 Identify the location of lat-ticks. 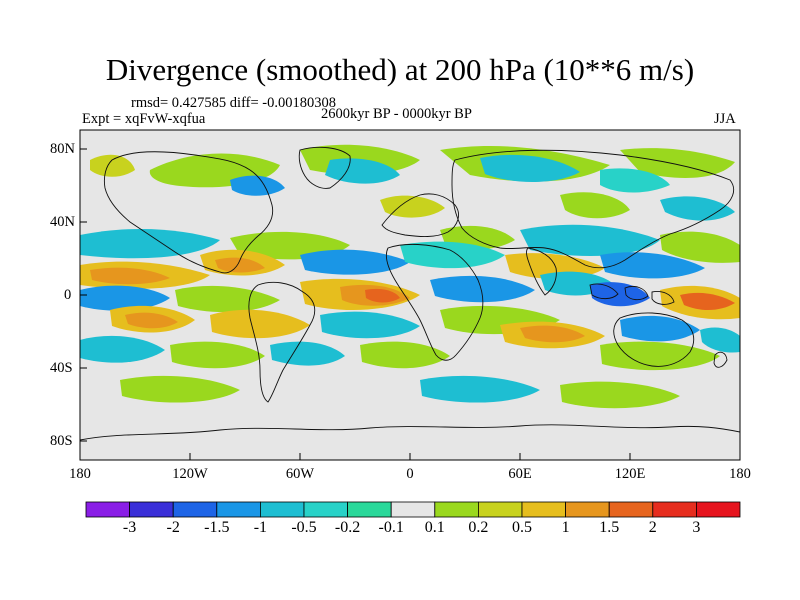
(83, 295).